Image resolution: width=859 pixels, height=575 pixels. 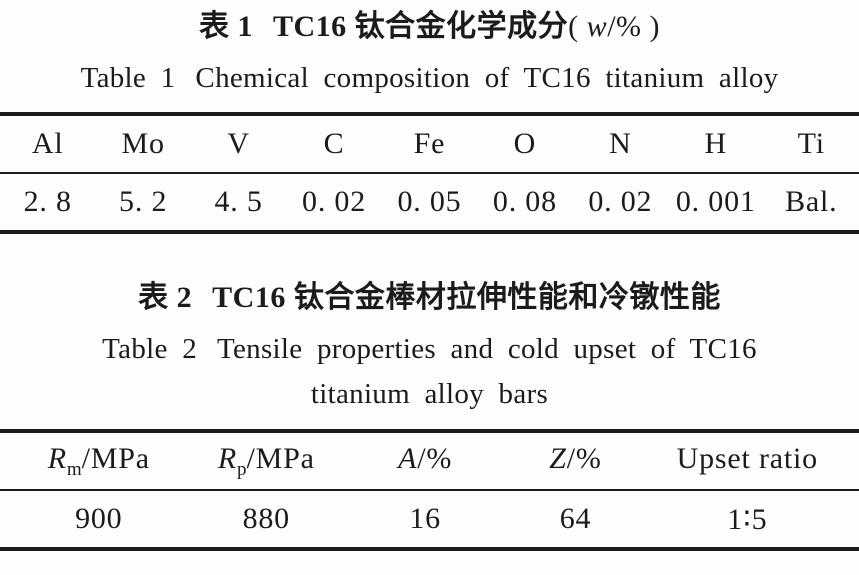 What do you see at coordinates (420, 26) in the screenshot?
I see `table1-caption-zh-text: TC16 钛合金化学成分` at bounding box center [420, 26].